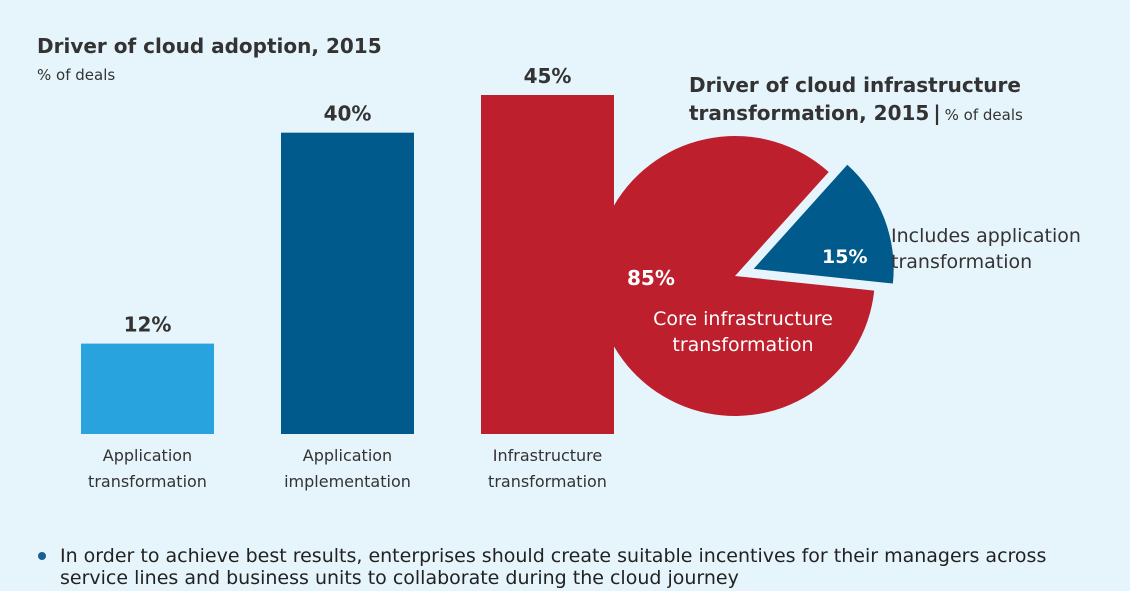 Image resolution: width=1130 pixels, height=591 pixels. Describe the element at coordinates (42, 556) in the screenshot. I see `bullet-icon` at that location.